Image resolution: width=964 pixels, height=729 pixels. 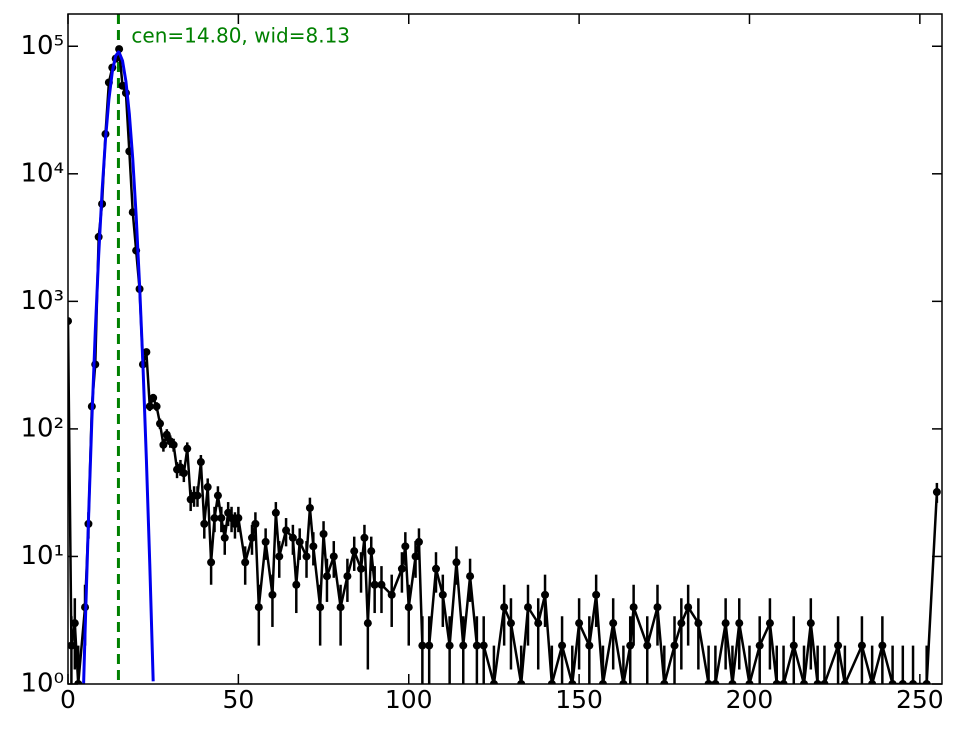 I want to click on x-tick-label: 100, so click(x=409, y=699).